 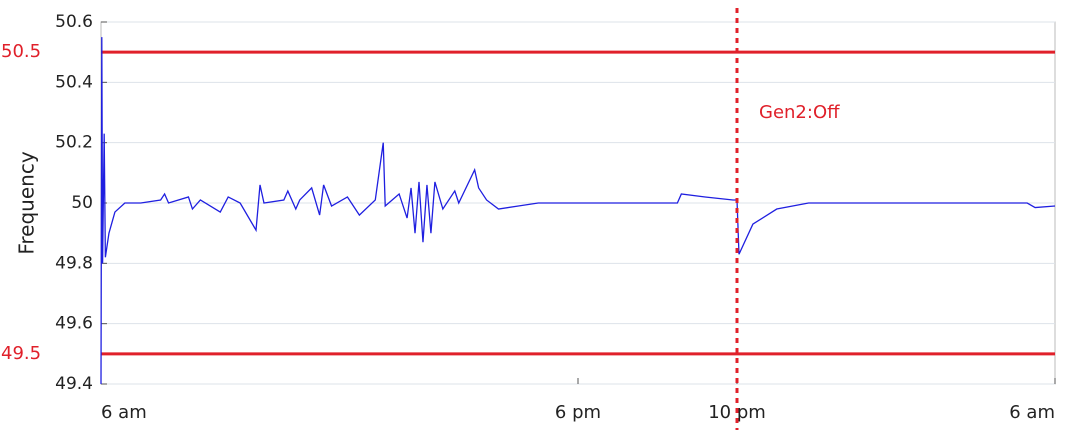 I want to click on event-label: Gen2:Off, so click(x=799, y=112).